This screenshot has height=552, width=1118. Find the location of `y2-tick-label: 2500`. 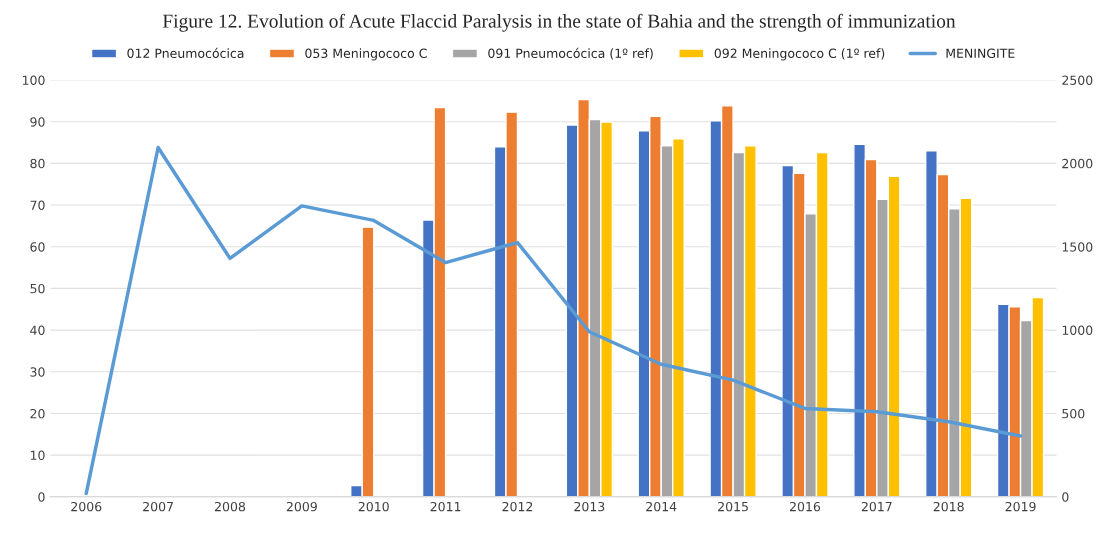

y2-tick-label: 2500 is located at coordinates (1077, 80).